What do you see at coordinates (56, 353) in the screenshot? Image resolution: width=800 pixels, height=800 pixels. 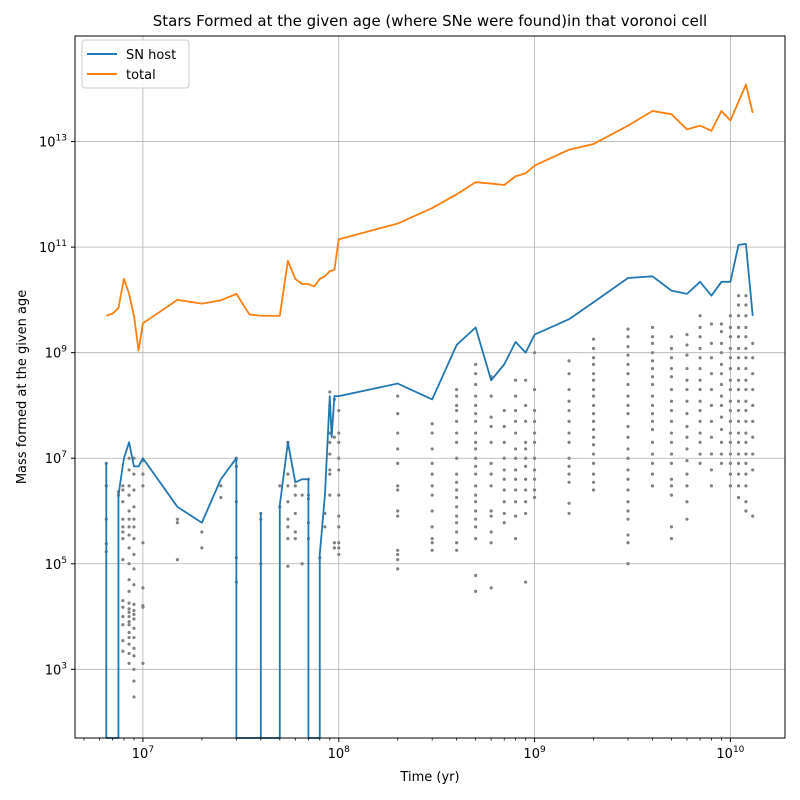 I see `y-tick-label: 109` at bounding box center [56, 353].